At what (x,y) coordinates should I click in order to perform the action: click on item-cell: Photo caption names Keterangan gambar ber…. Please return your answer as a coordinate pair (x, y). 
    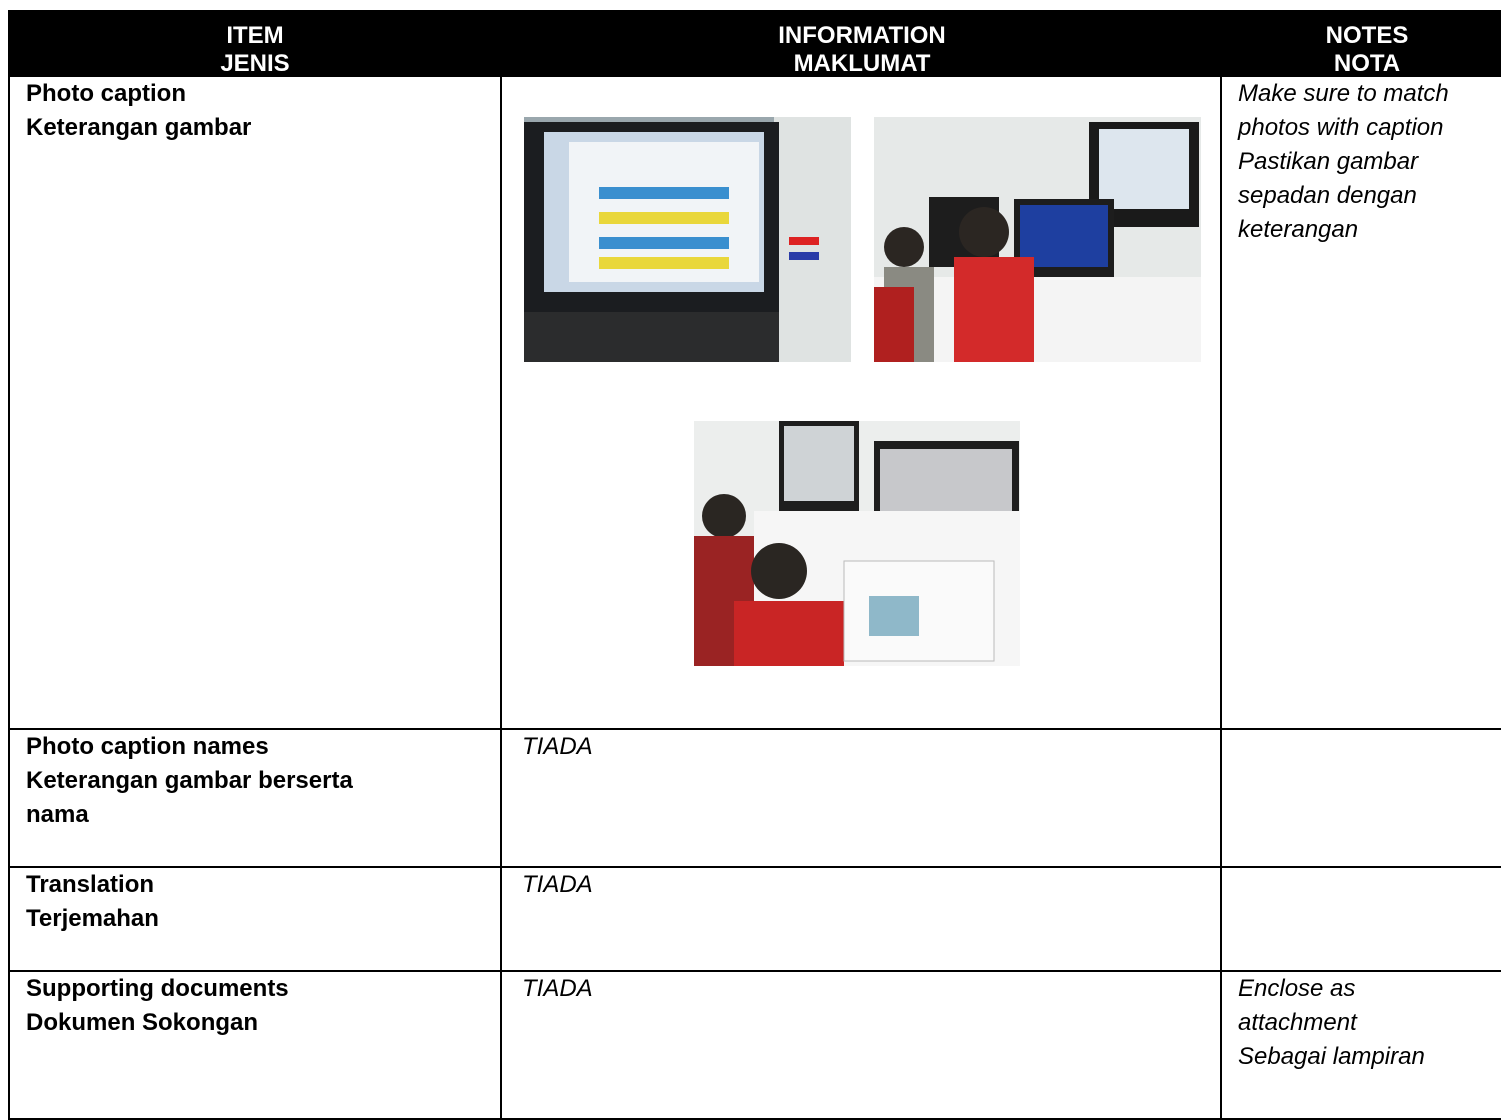
    Looking at the image, I should click on (255, 799).